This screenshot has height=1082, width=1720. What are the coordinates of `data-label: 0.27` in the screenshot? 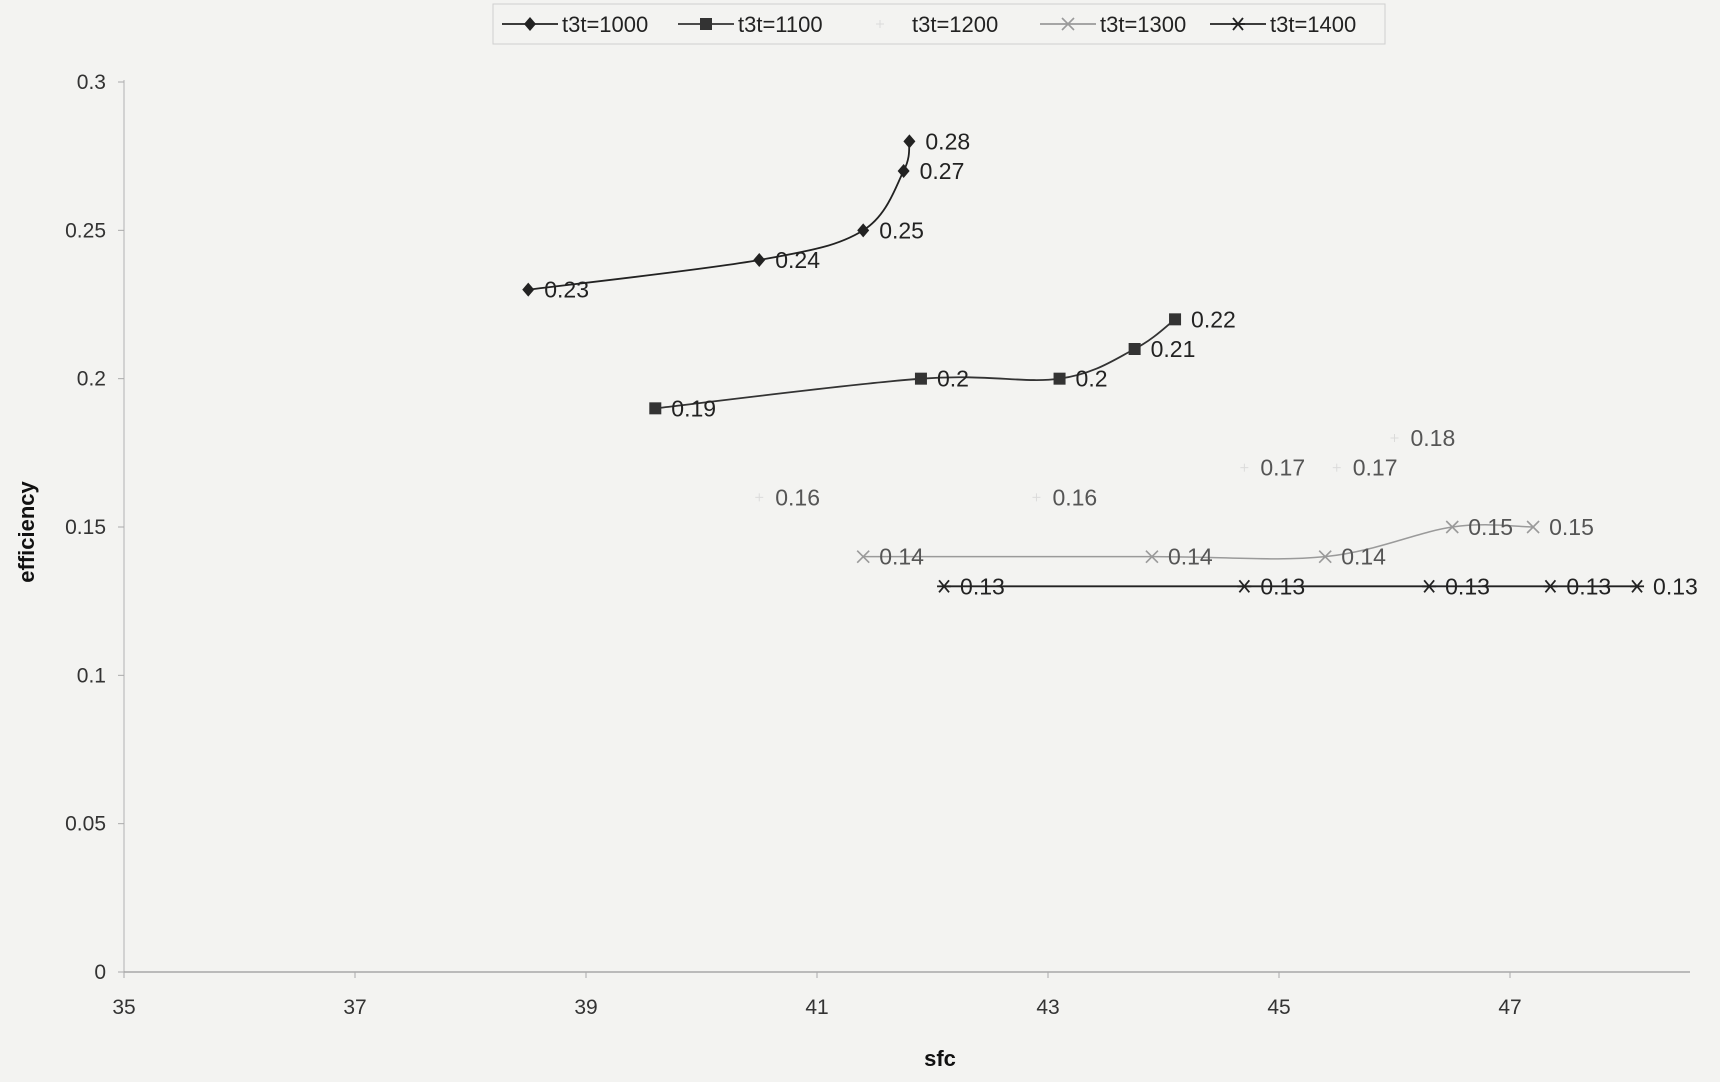 It's located at (942, 171).